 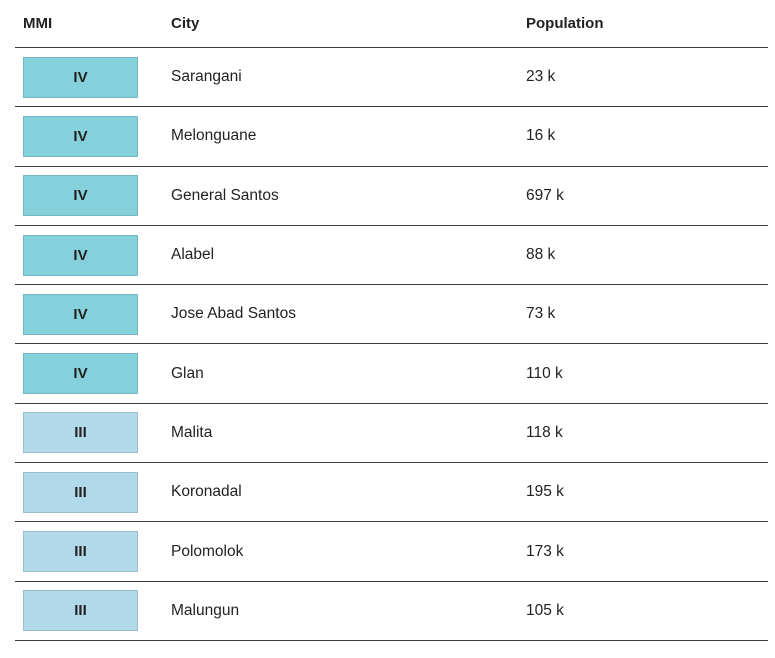 I want to click on table-row: IV Glan 110 k, so click(x=391, y=374).